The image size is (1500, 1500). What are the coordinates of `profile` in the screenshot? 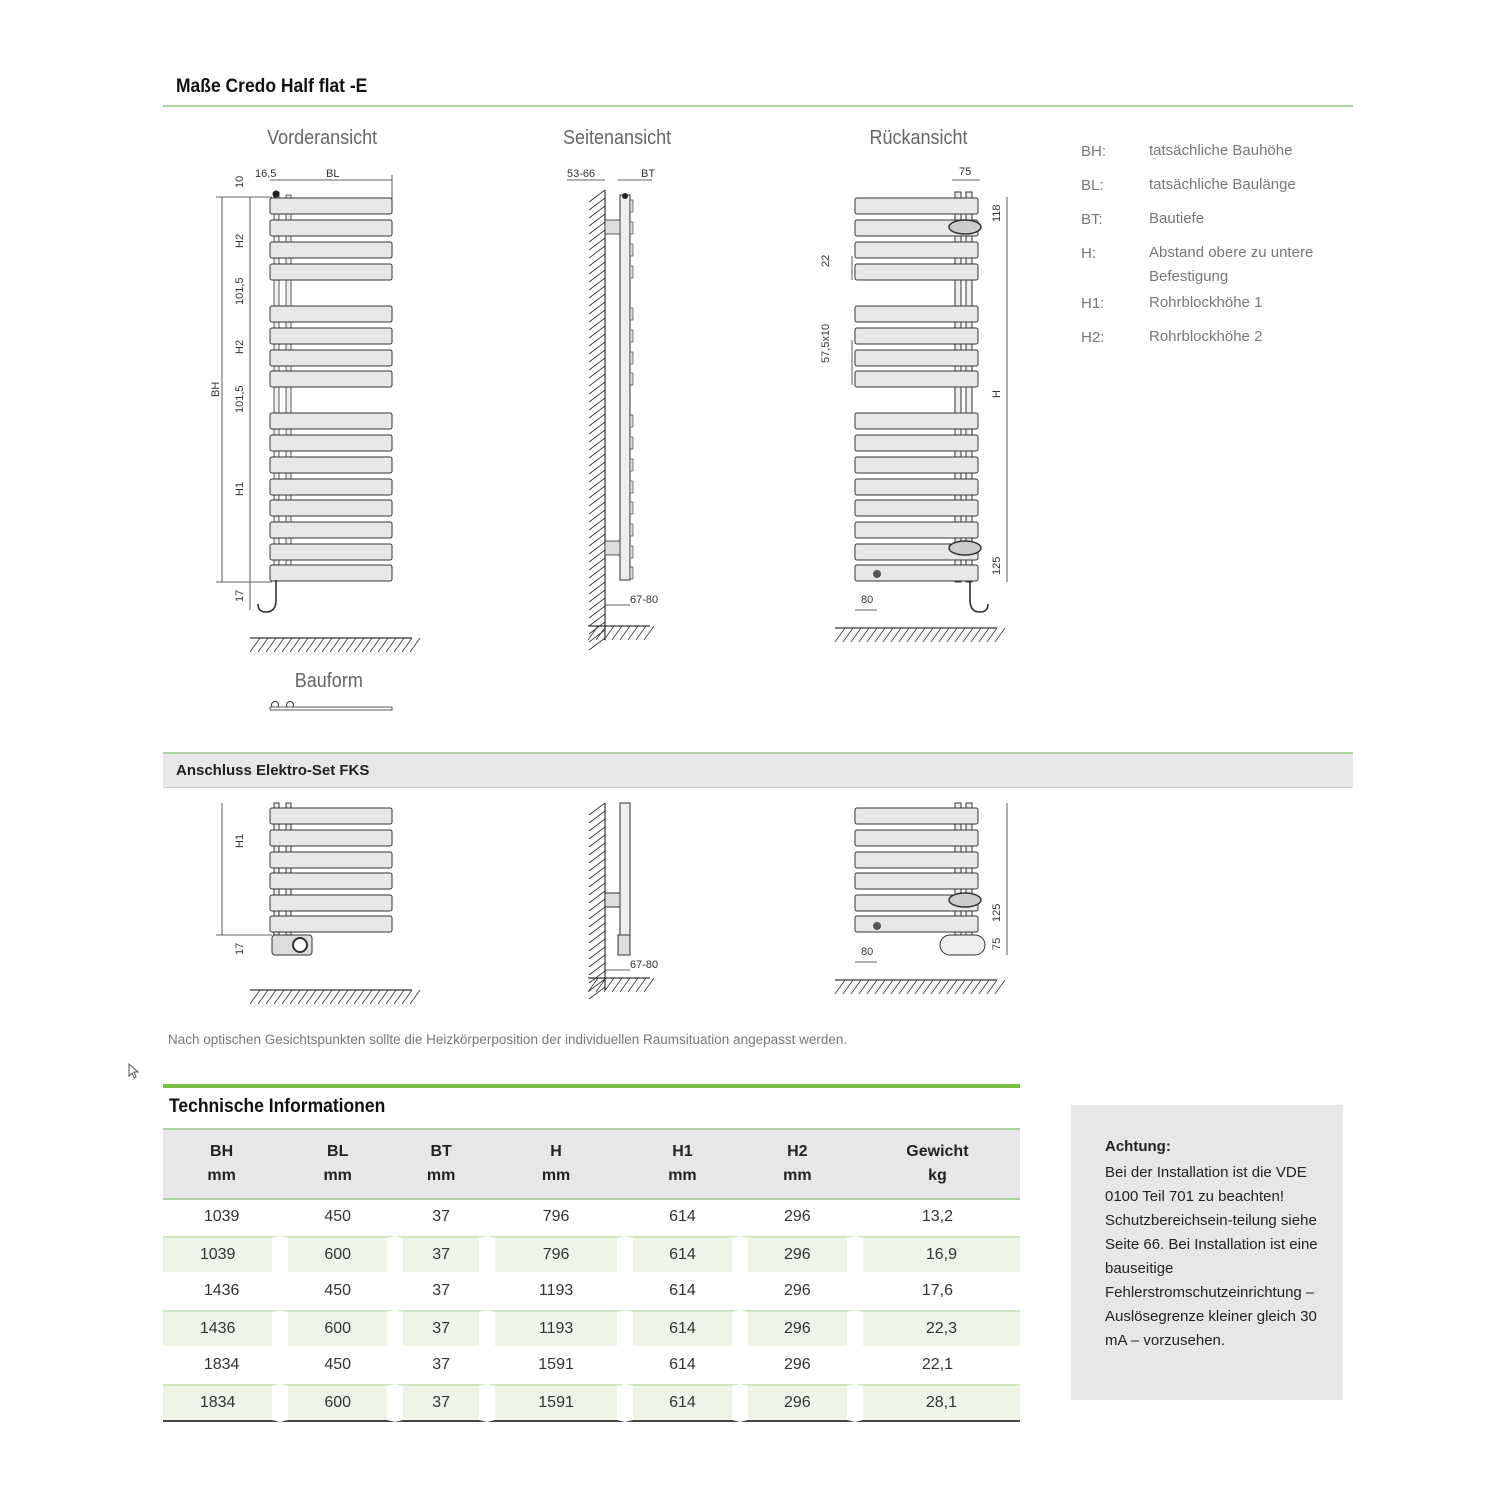 It's located at (331, 708).